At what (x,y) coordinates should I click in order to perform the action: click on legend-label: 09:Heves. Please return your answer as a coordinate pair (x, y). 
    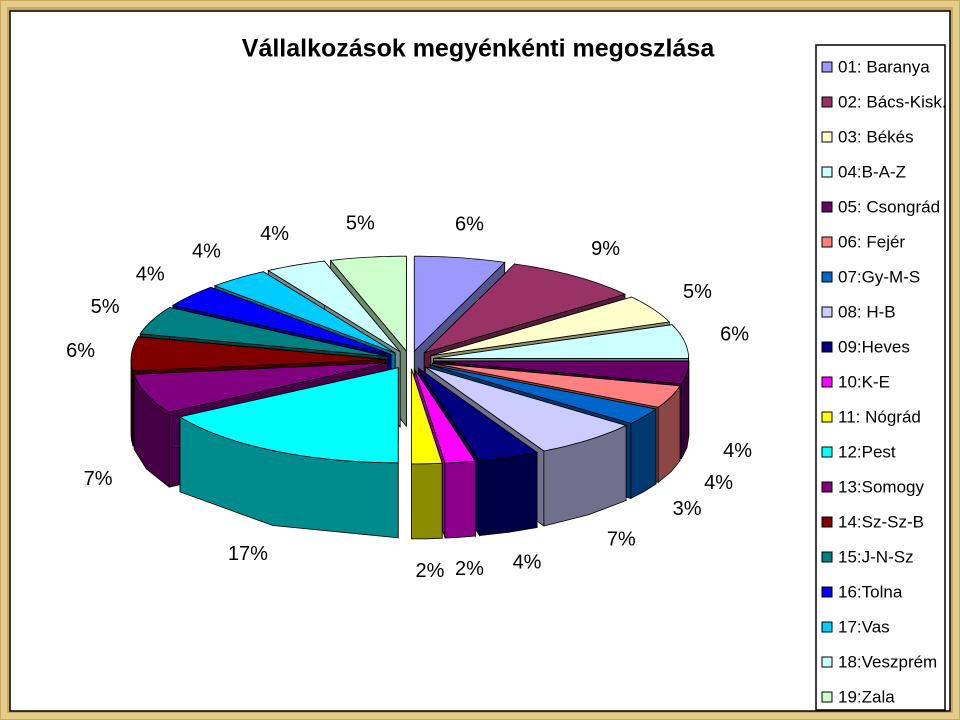
    Looking at the image, I should click on (874, 346).